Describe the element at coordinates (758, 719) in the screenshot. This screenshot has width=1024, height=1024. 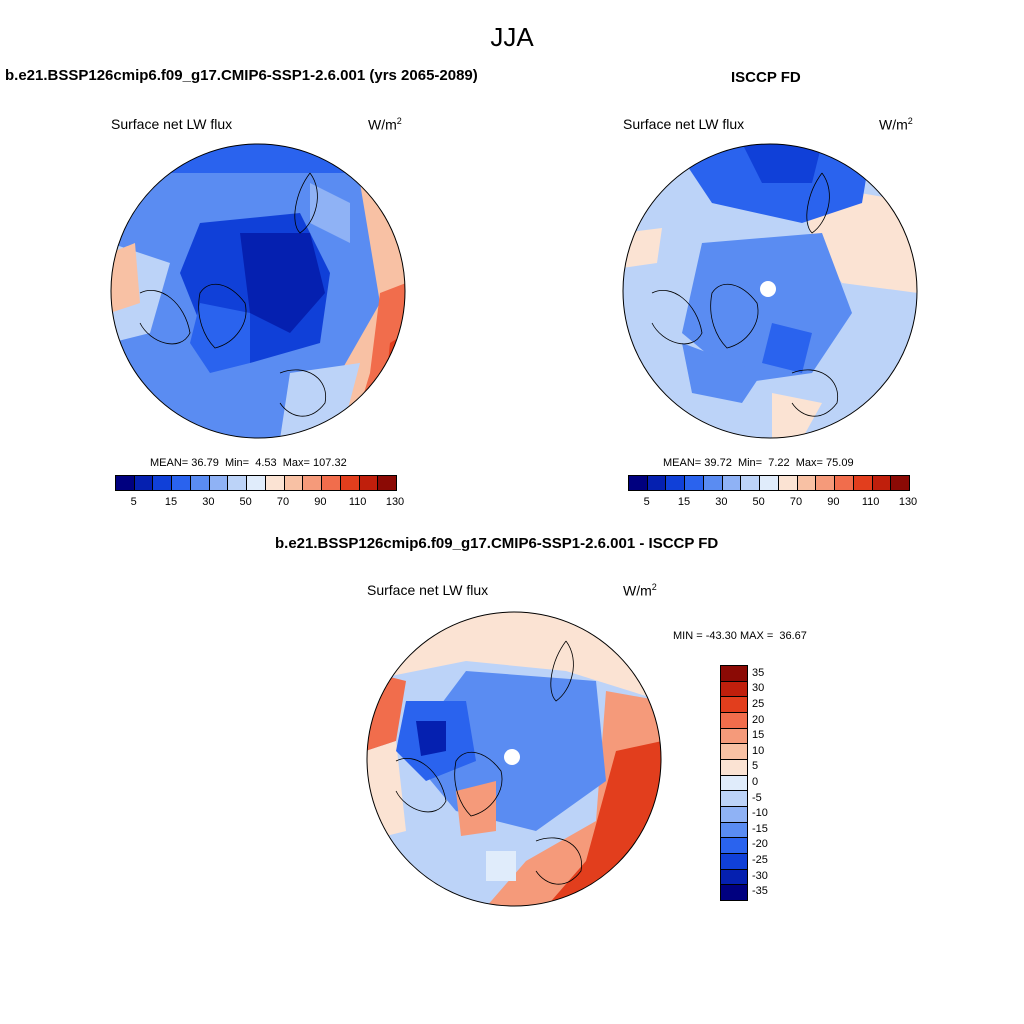
I see `diff-colorbar-tick-label: 20` at that location.